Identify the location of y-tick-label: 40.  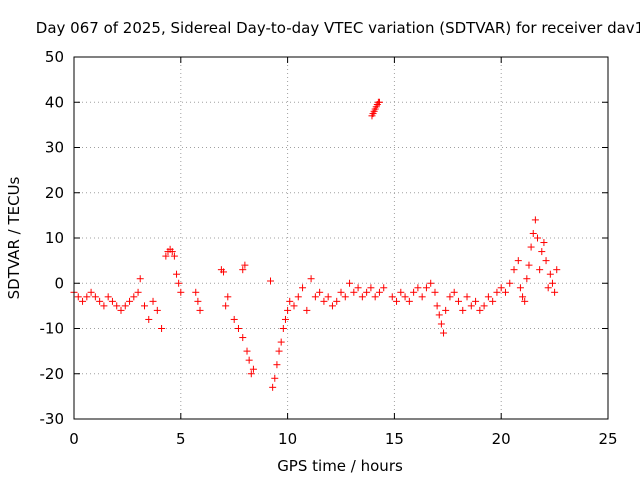
(54, 102).